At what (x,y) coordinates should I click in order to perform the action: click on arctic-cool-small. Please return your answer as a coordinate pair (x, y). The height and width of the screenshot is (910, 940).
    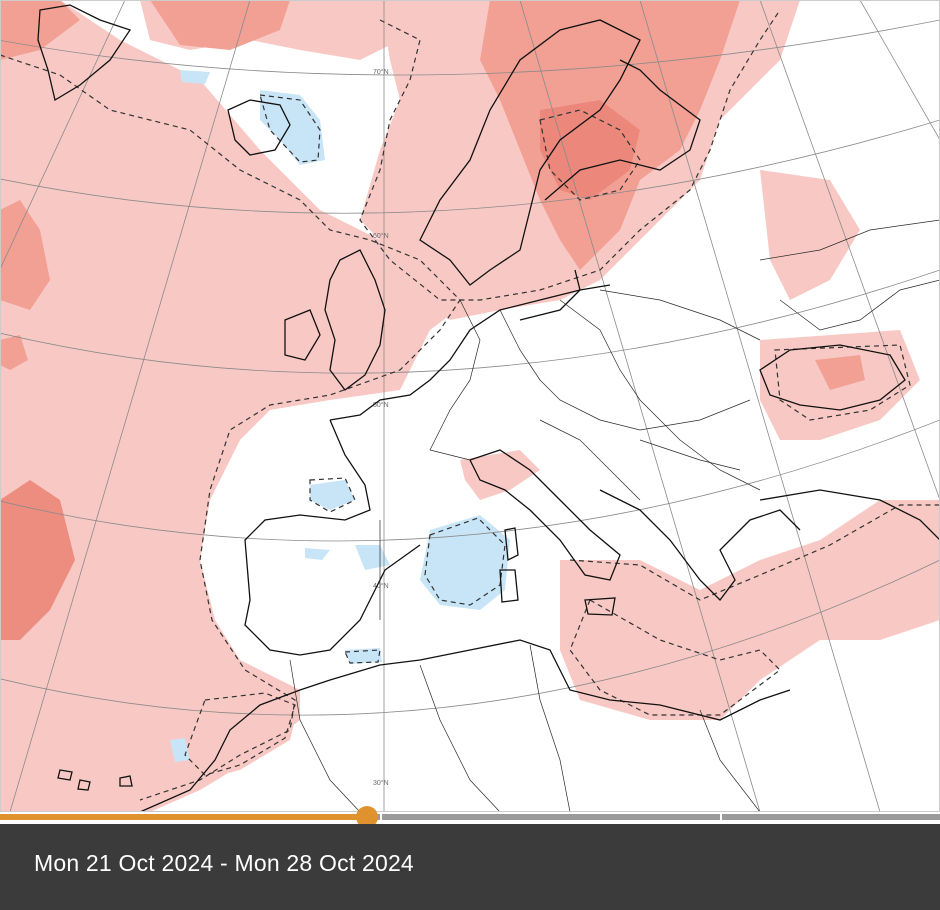
    Looking at the image, I should click on (195, 77).